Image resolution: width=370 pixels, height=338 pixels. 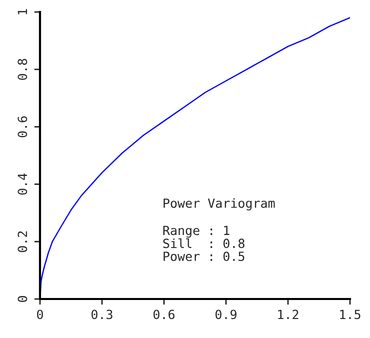 I want to click on y-tick-label: 0.4, so click(x=23, y=184).